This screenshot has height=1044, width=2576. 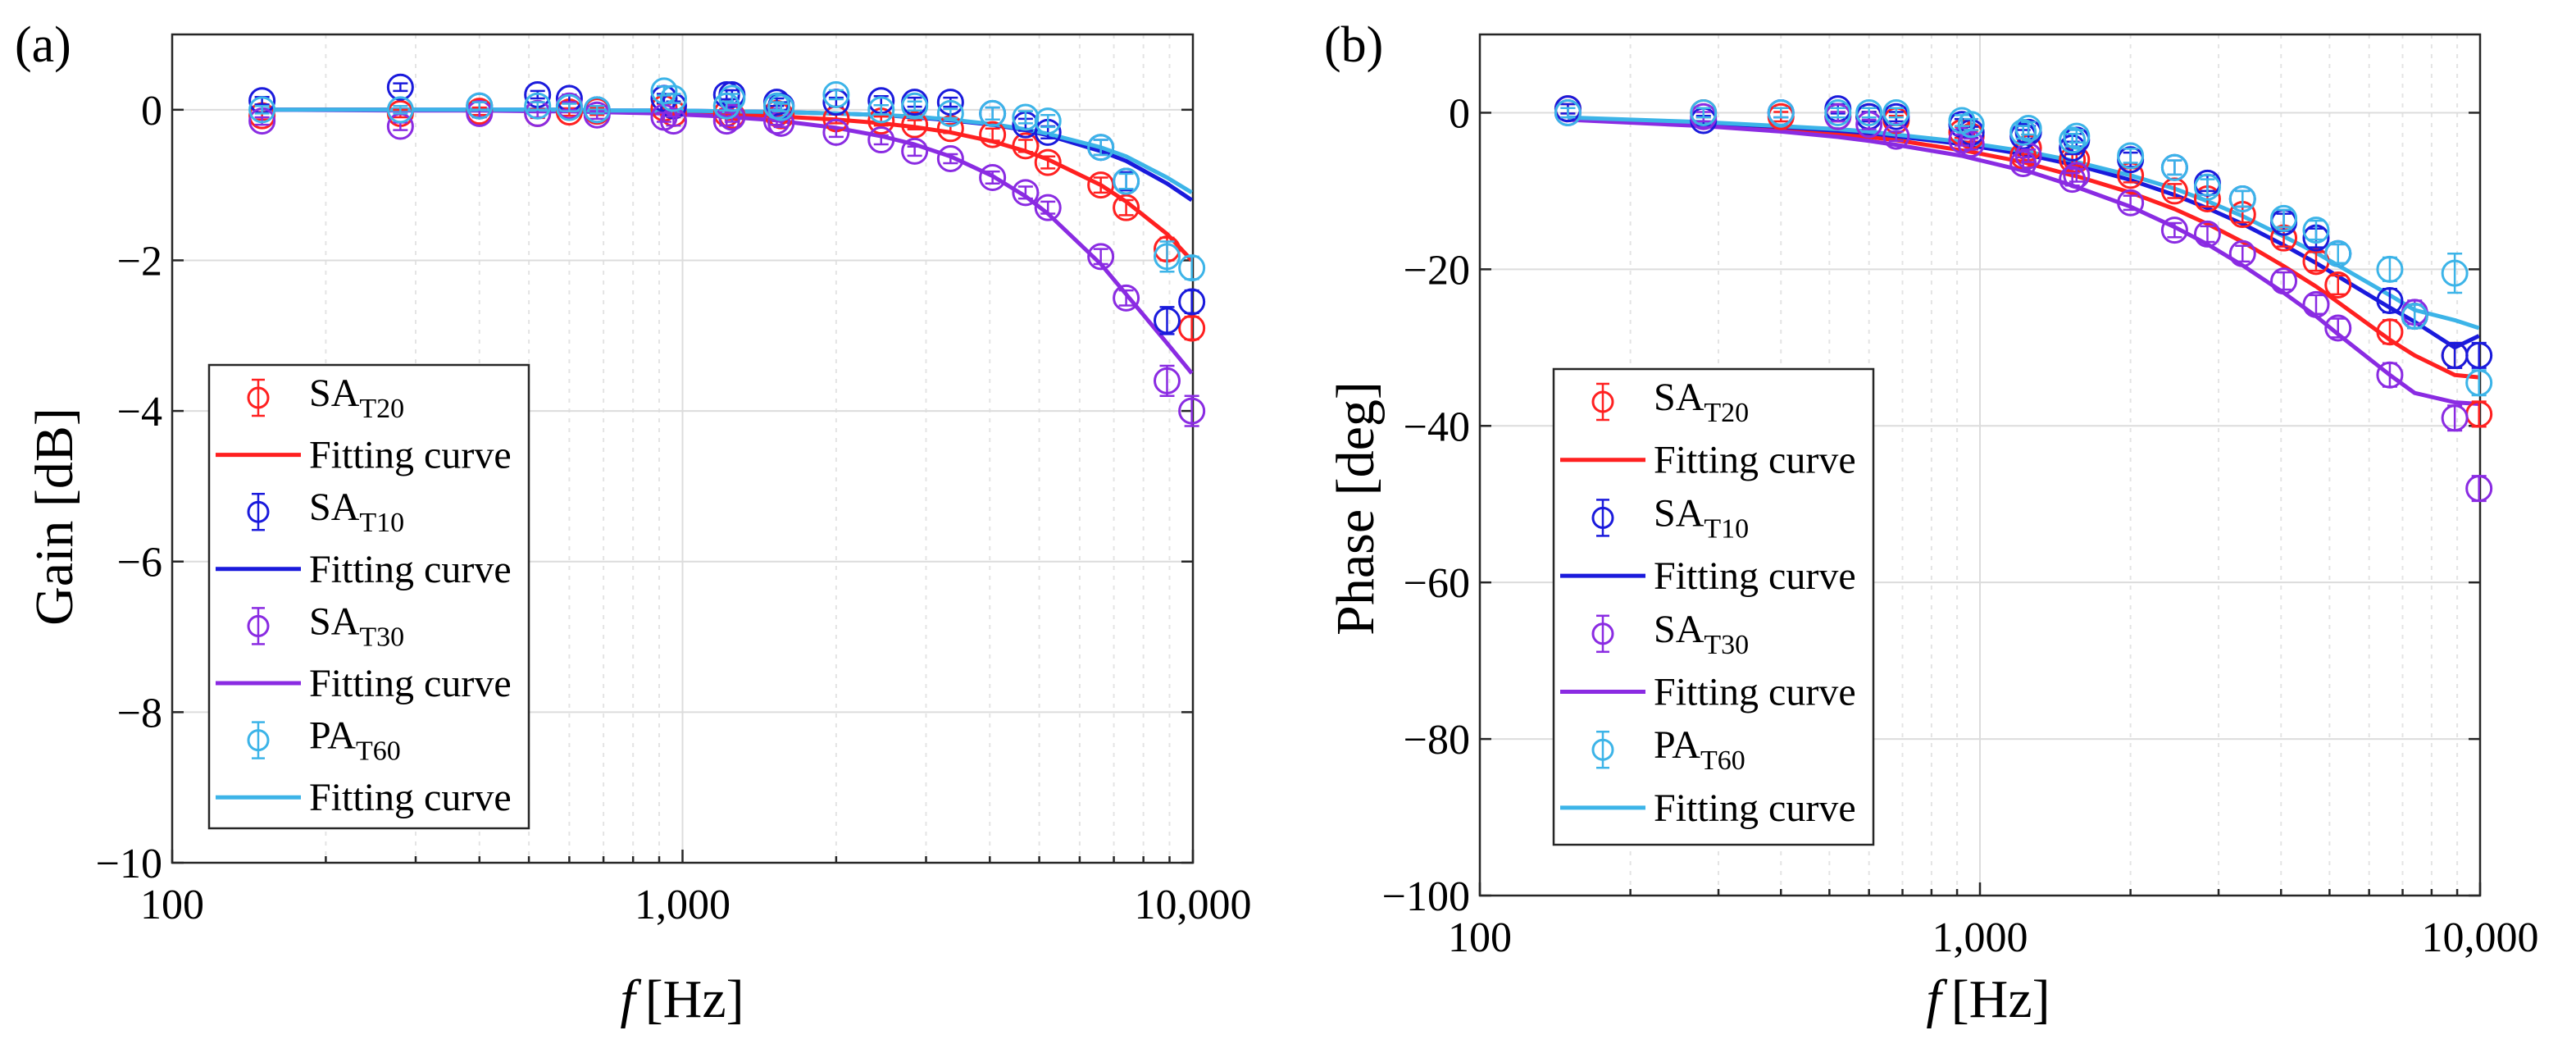 What do you see at coordinates (54, 517) in the screenshot?
I see `y-axis-label: Gain [dB]` at bounding box center [54, 517].